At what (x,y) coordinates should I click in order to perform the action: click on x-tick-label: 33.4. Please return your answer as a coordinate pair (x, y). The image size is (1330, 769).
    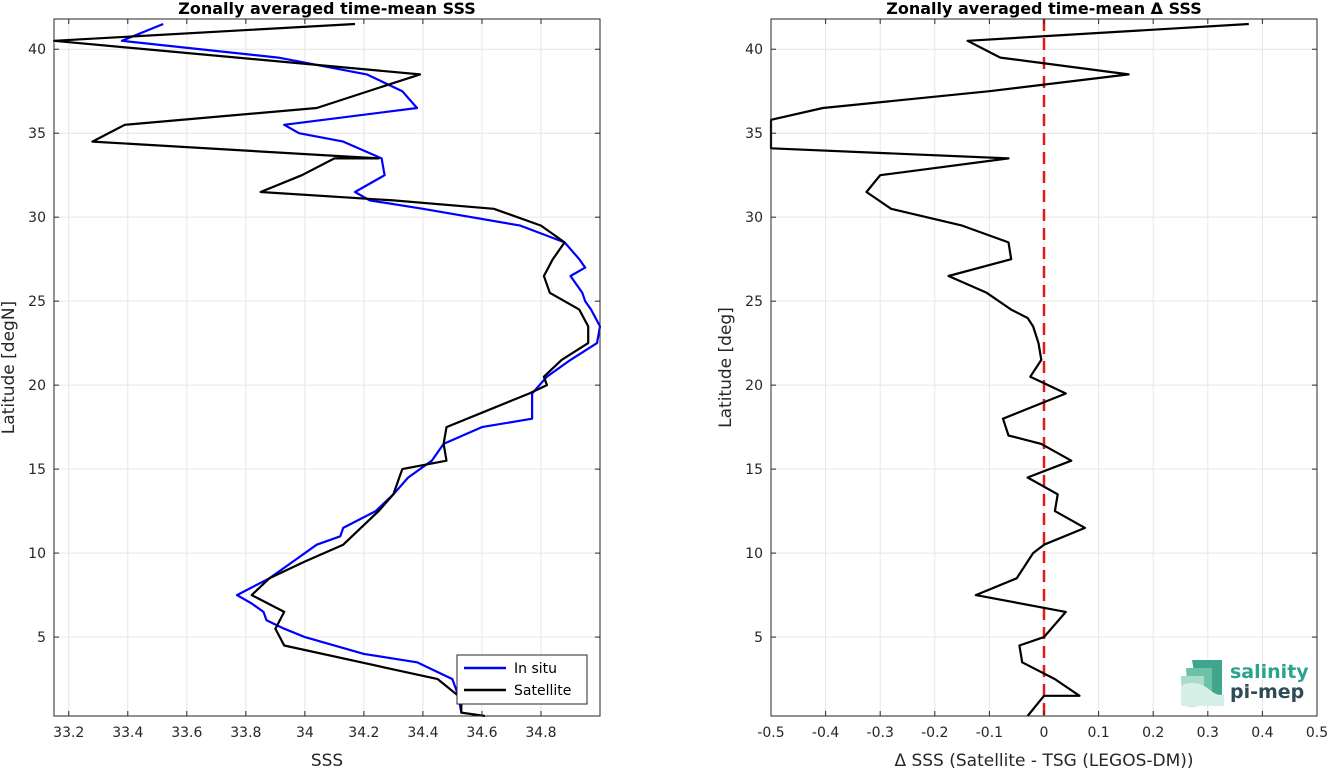
    Looking at the image, I should click on (127, 733).